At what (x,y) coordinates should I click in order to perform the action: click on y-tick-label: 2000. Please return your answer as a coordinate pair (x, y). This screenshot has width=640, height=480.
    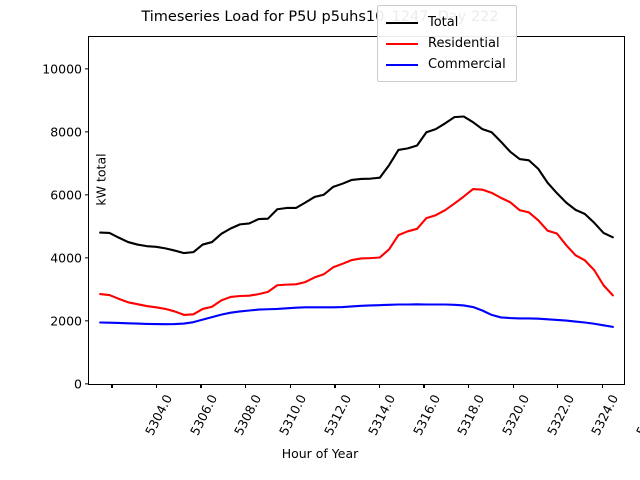
    Looking at the image, I should click on (66, 321).